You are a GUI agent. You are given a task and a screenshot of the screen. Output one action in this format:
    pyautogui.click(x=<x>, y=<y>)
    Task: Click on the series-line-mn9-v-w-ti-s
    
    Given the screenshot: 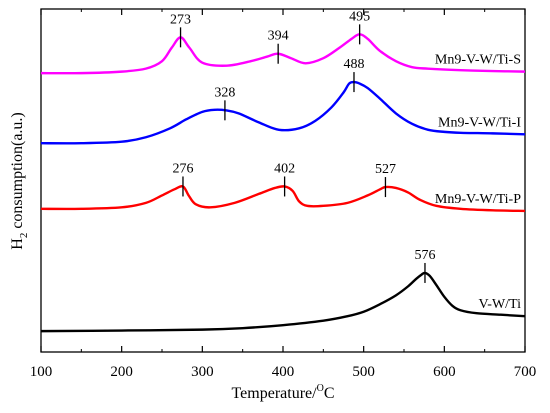 What is the action you would take?
    pyautogui.click(x=283, y=54)
    